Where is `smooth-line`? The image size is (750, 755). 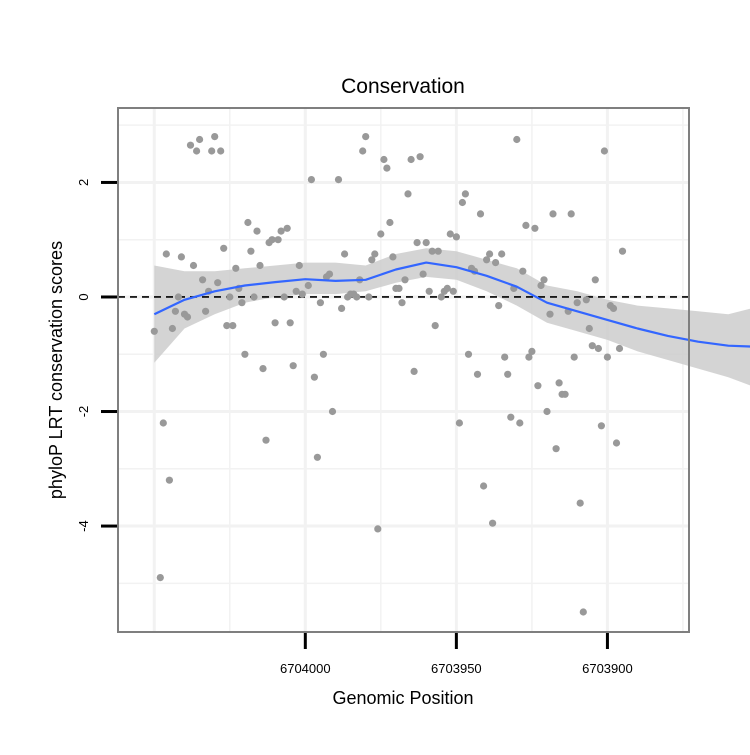 smooth-line is located at coordinates (451, 304).